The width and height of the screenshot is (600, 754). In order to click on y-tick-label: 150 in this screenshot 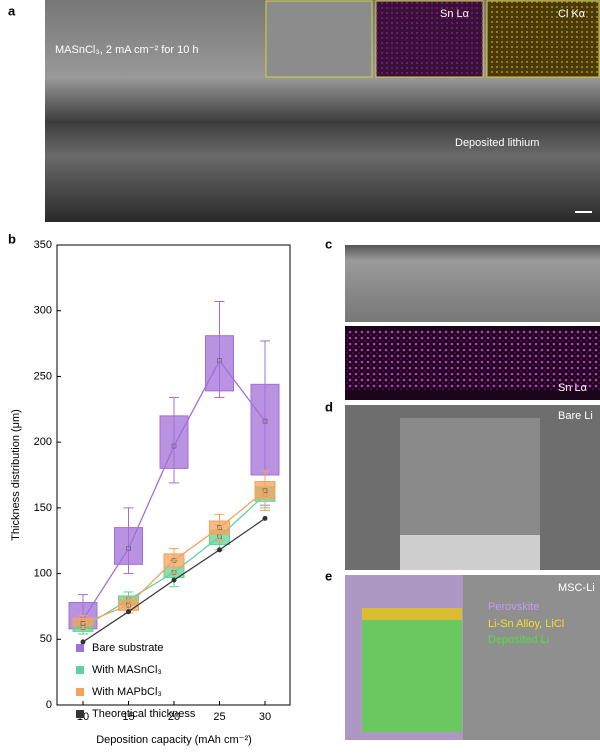, I will do `click(43, 508)`.